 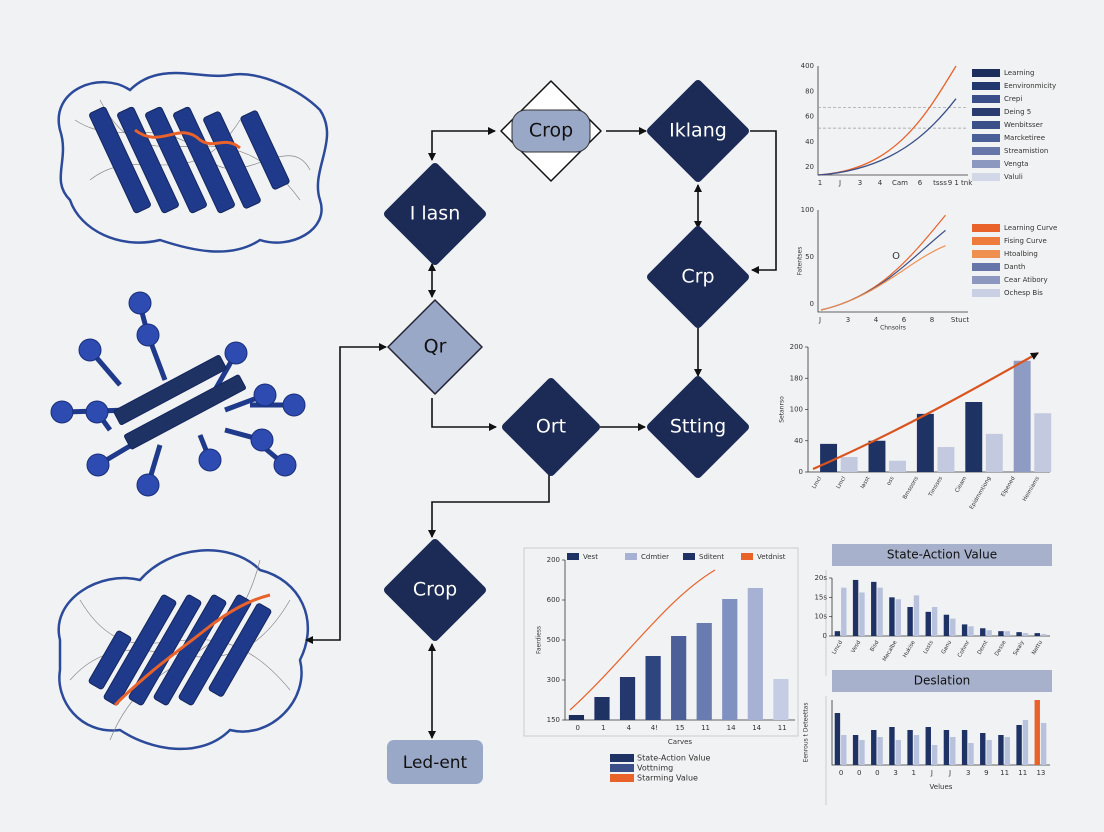 I want to click on label: Htoalbing, so click(x=1021, y=254).